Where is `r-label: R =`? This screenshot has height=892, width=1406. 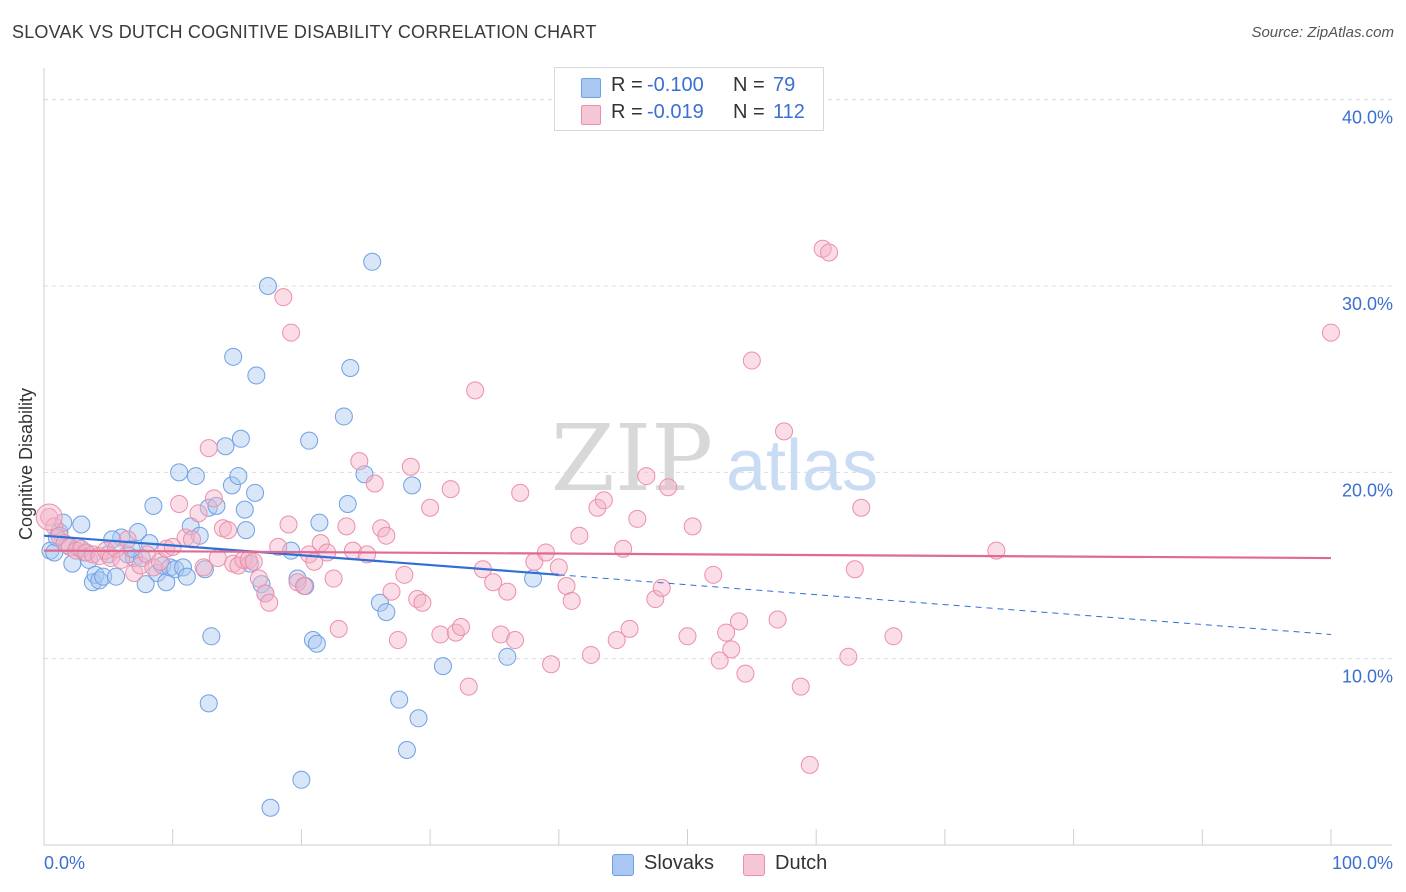 r-label: R = is located at coordinates (627, 112).